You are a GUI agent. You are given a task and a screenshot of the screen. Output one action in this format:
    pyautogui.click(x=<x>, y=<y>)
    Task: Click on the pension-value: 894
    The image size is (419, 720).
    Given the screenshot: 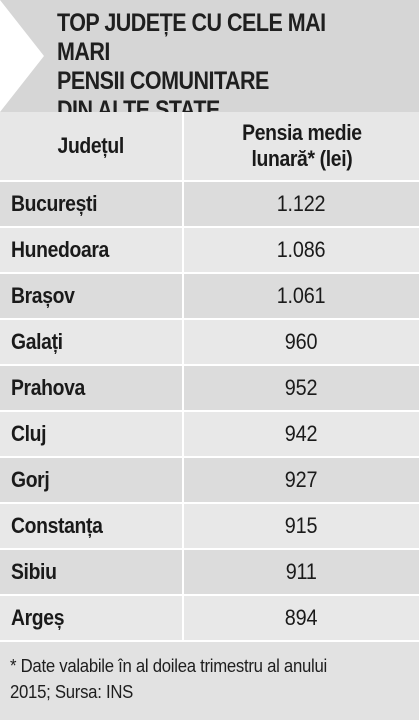 What is the action you would take?
    pyautogui.click(x=301, y=617)
    